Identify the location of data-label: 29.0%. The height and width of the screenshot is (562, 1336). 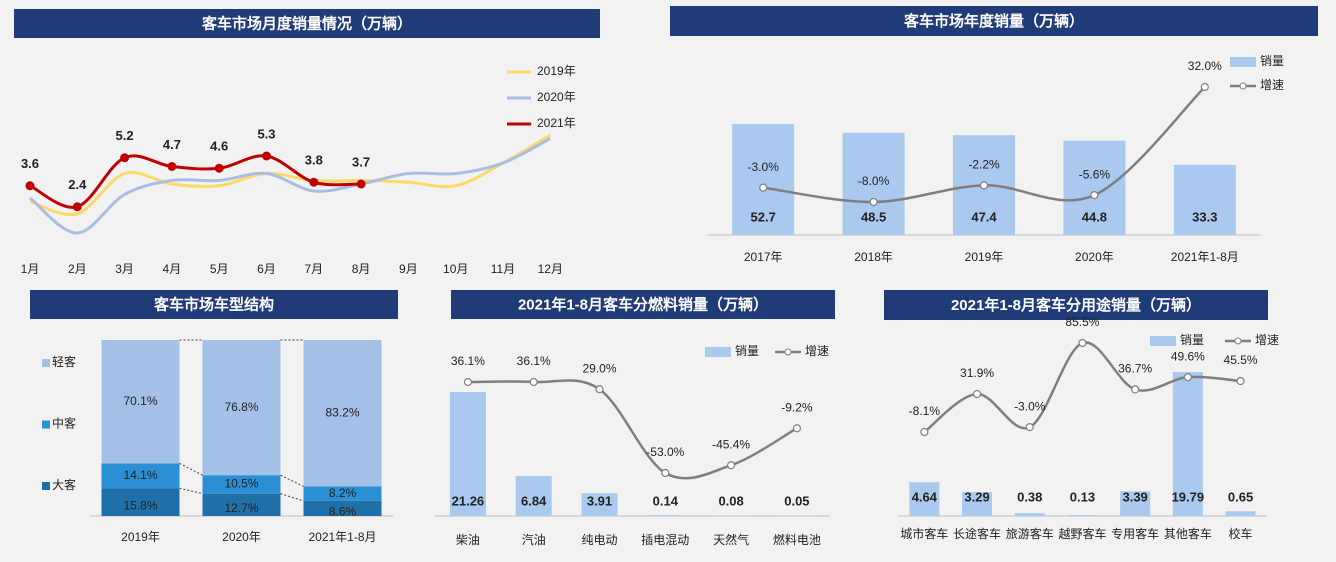
(599, 368).